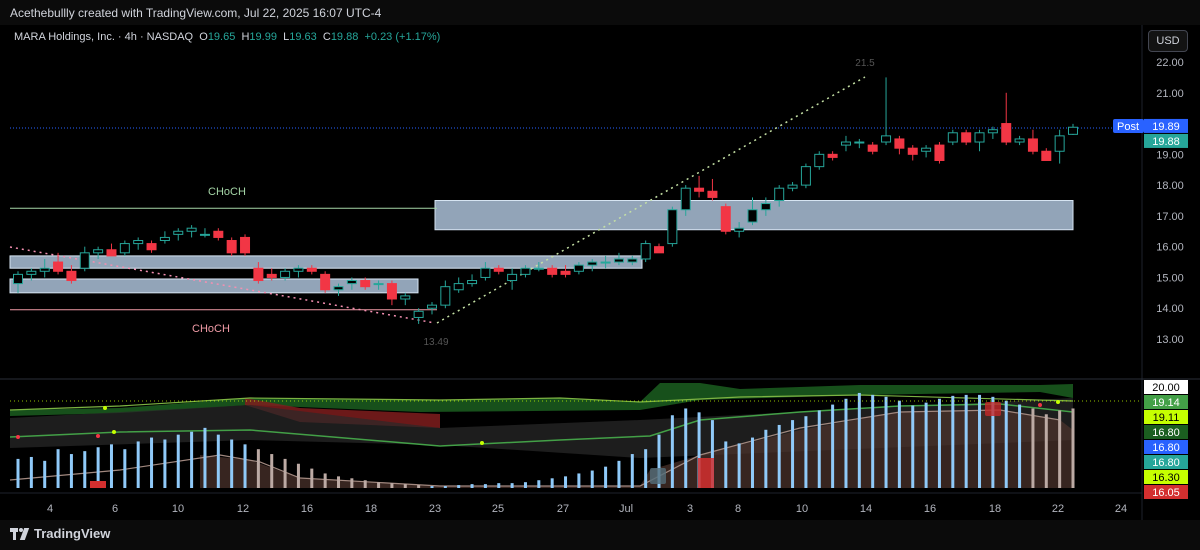  I want to click on high-label: H, so click(245, 37).